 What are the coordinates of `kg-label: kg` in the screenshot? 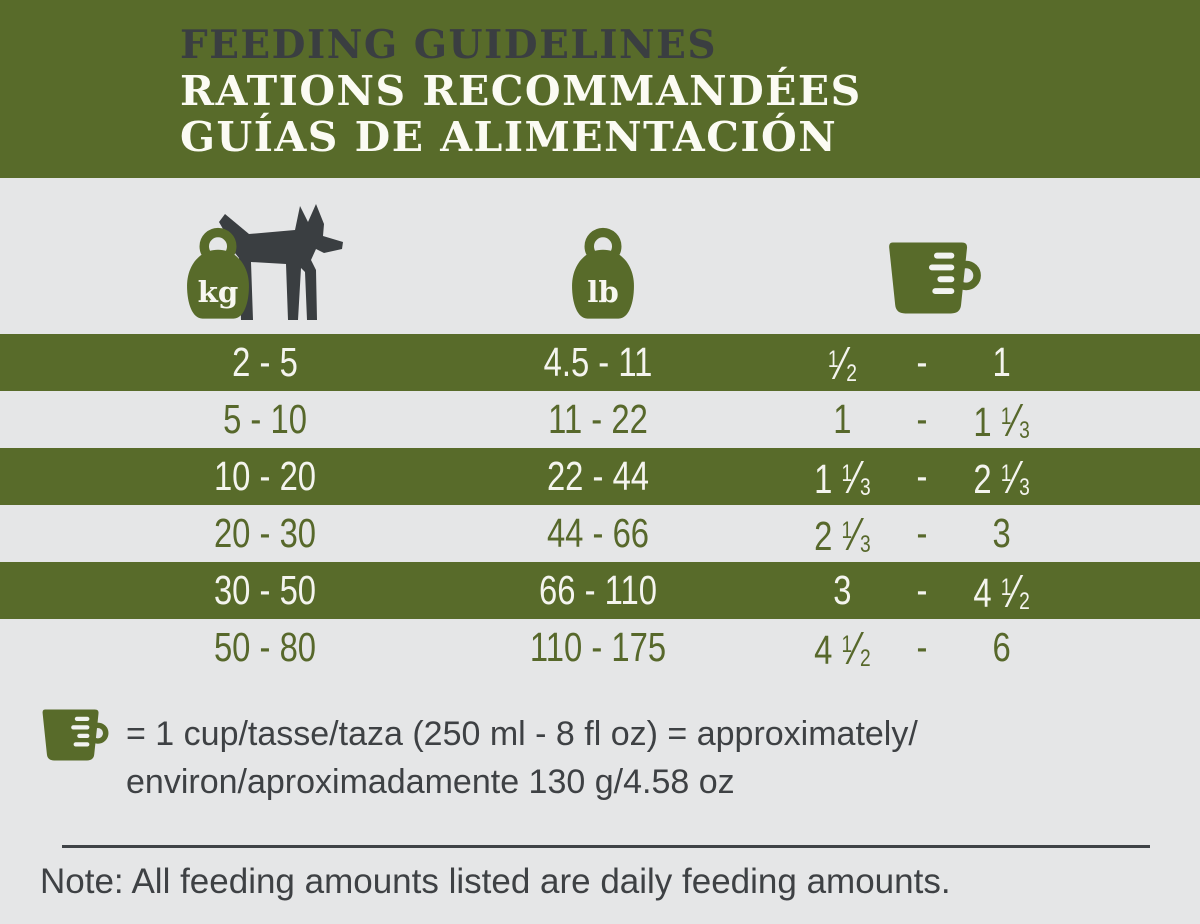 It's located at (218, 292).